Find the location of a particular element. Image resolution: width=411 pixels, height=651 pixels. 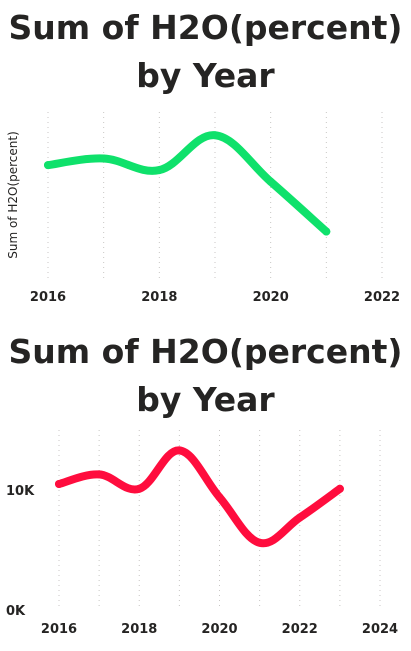

data-point-2022 is located at coordinates (299, 517).